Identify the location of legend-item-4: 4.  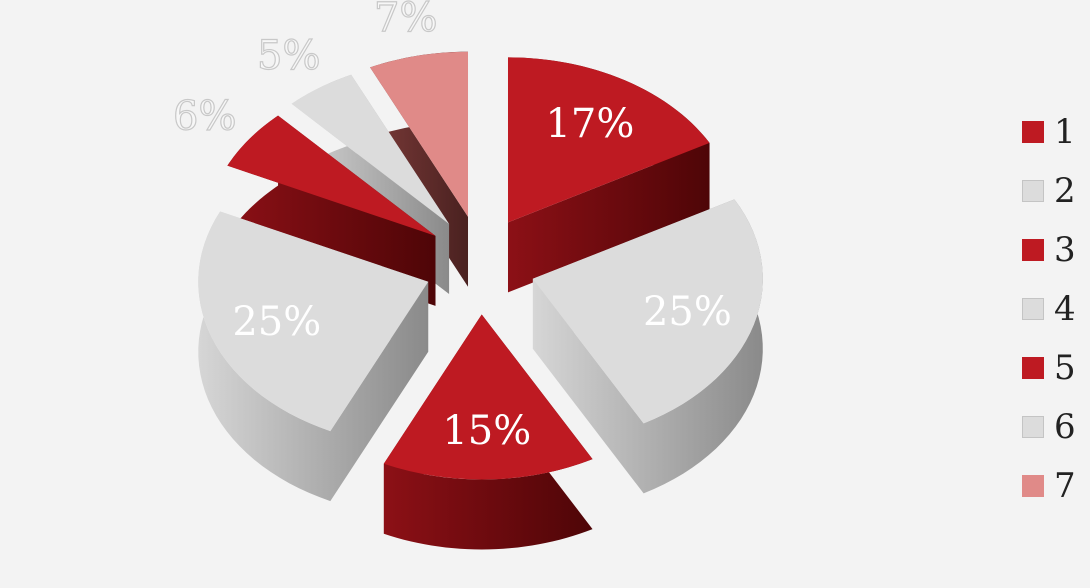
(1049, 309).